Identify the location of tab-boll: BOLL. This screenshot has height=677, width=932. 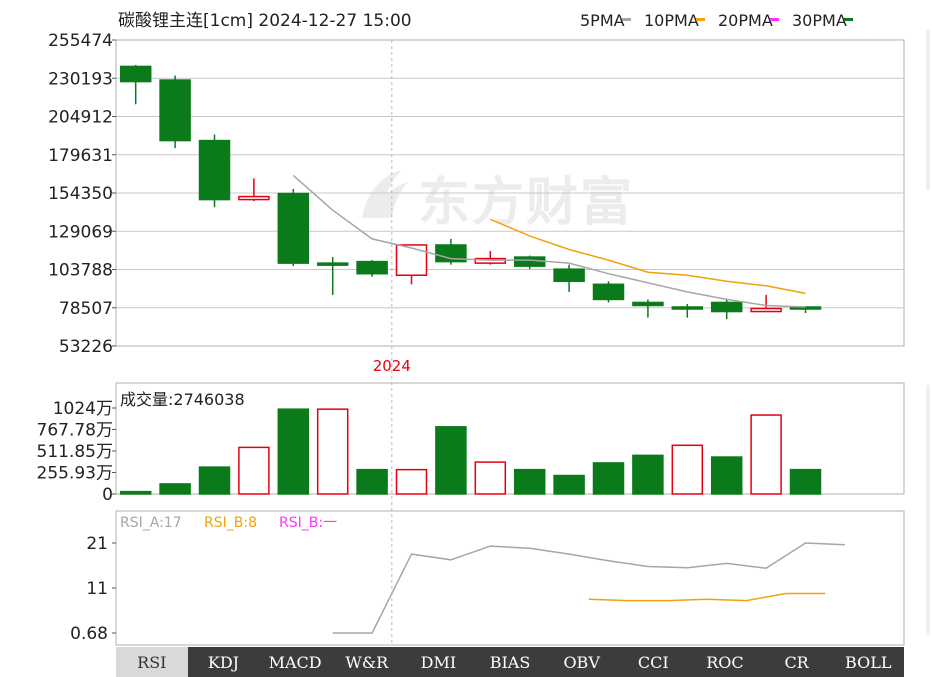
(868, 662).